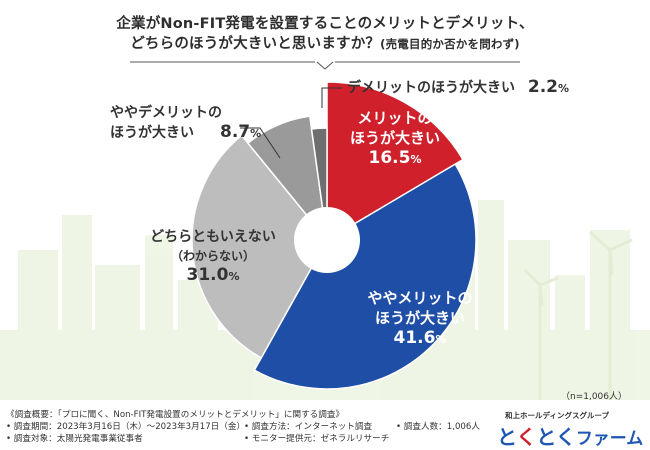 This screenshot has height=450, width=650. What do you see at coordinates (166, 113) in the screenshot?
I see `label-slight-demerit-line1: ややデメリットの` at bounding box center [166, 113].